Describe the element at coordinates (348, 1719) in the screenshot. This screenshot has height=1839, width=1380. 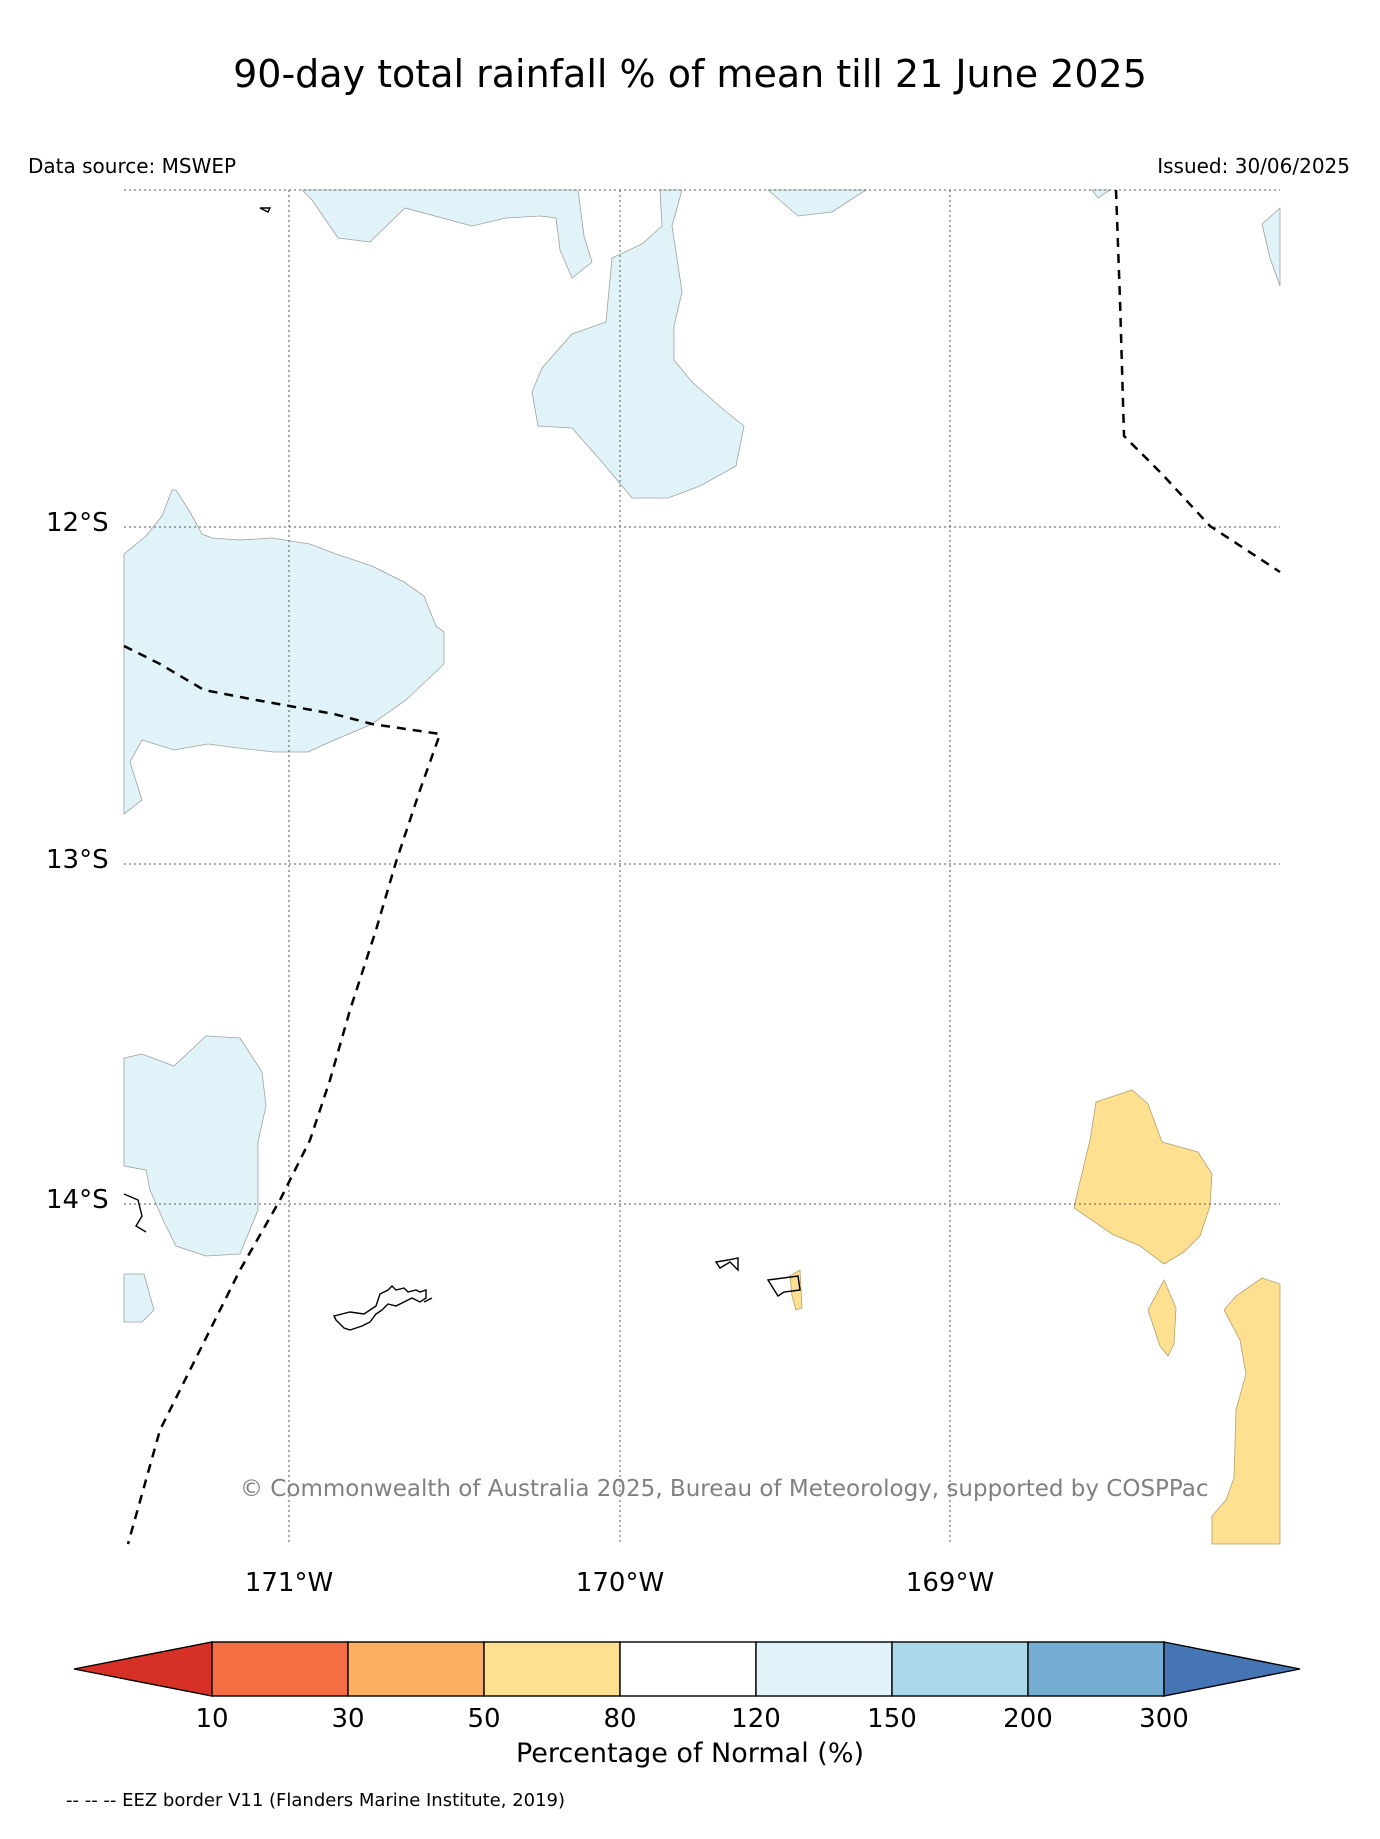
I see `colorbar-tick: 30` at that location.